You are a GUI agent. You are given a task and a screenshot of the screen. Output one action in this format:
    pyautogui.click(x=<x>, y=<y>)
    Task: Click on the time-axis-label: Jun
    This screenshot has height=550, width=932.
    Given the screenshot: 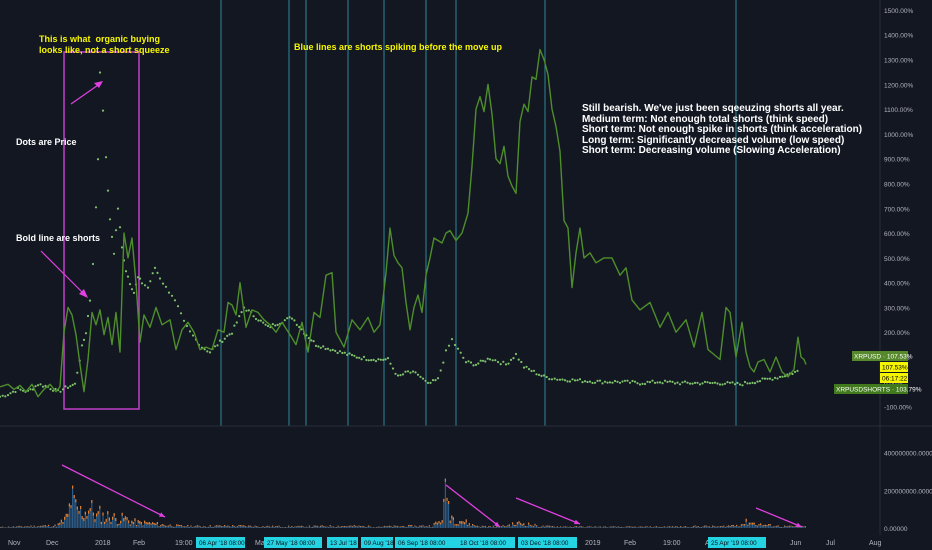 What is the action you would take?
    pyautogui.click(x=795, y=543)
    